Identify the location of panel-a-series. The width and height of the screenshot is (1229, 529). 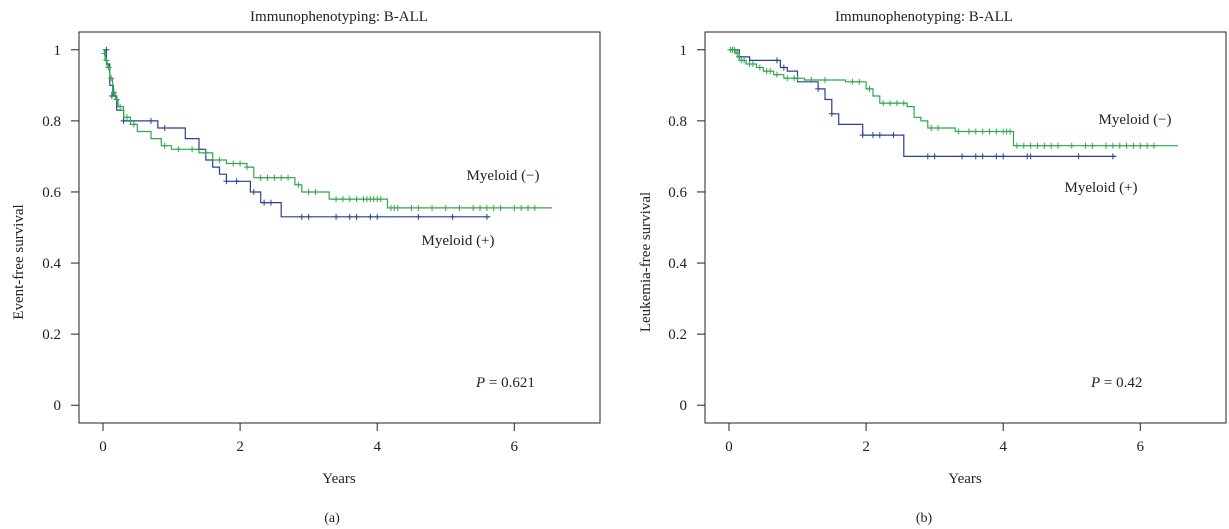
(326, 133).